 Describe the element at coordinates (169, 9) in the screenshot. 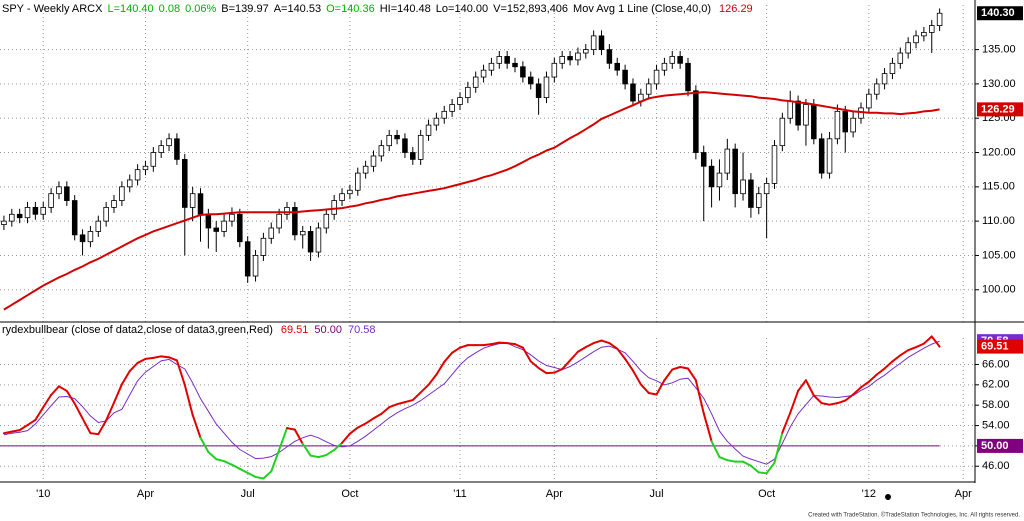

I see `header-item: 0.08` at that location.